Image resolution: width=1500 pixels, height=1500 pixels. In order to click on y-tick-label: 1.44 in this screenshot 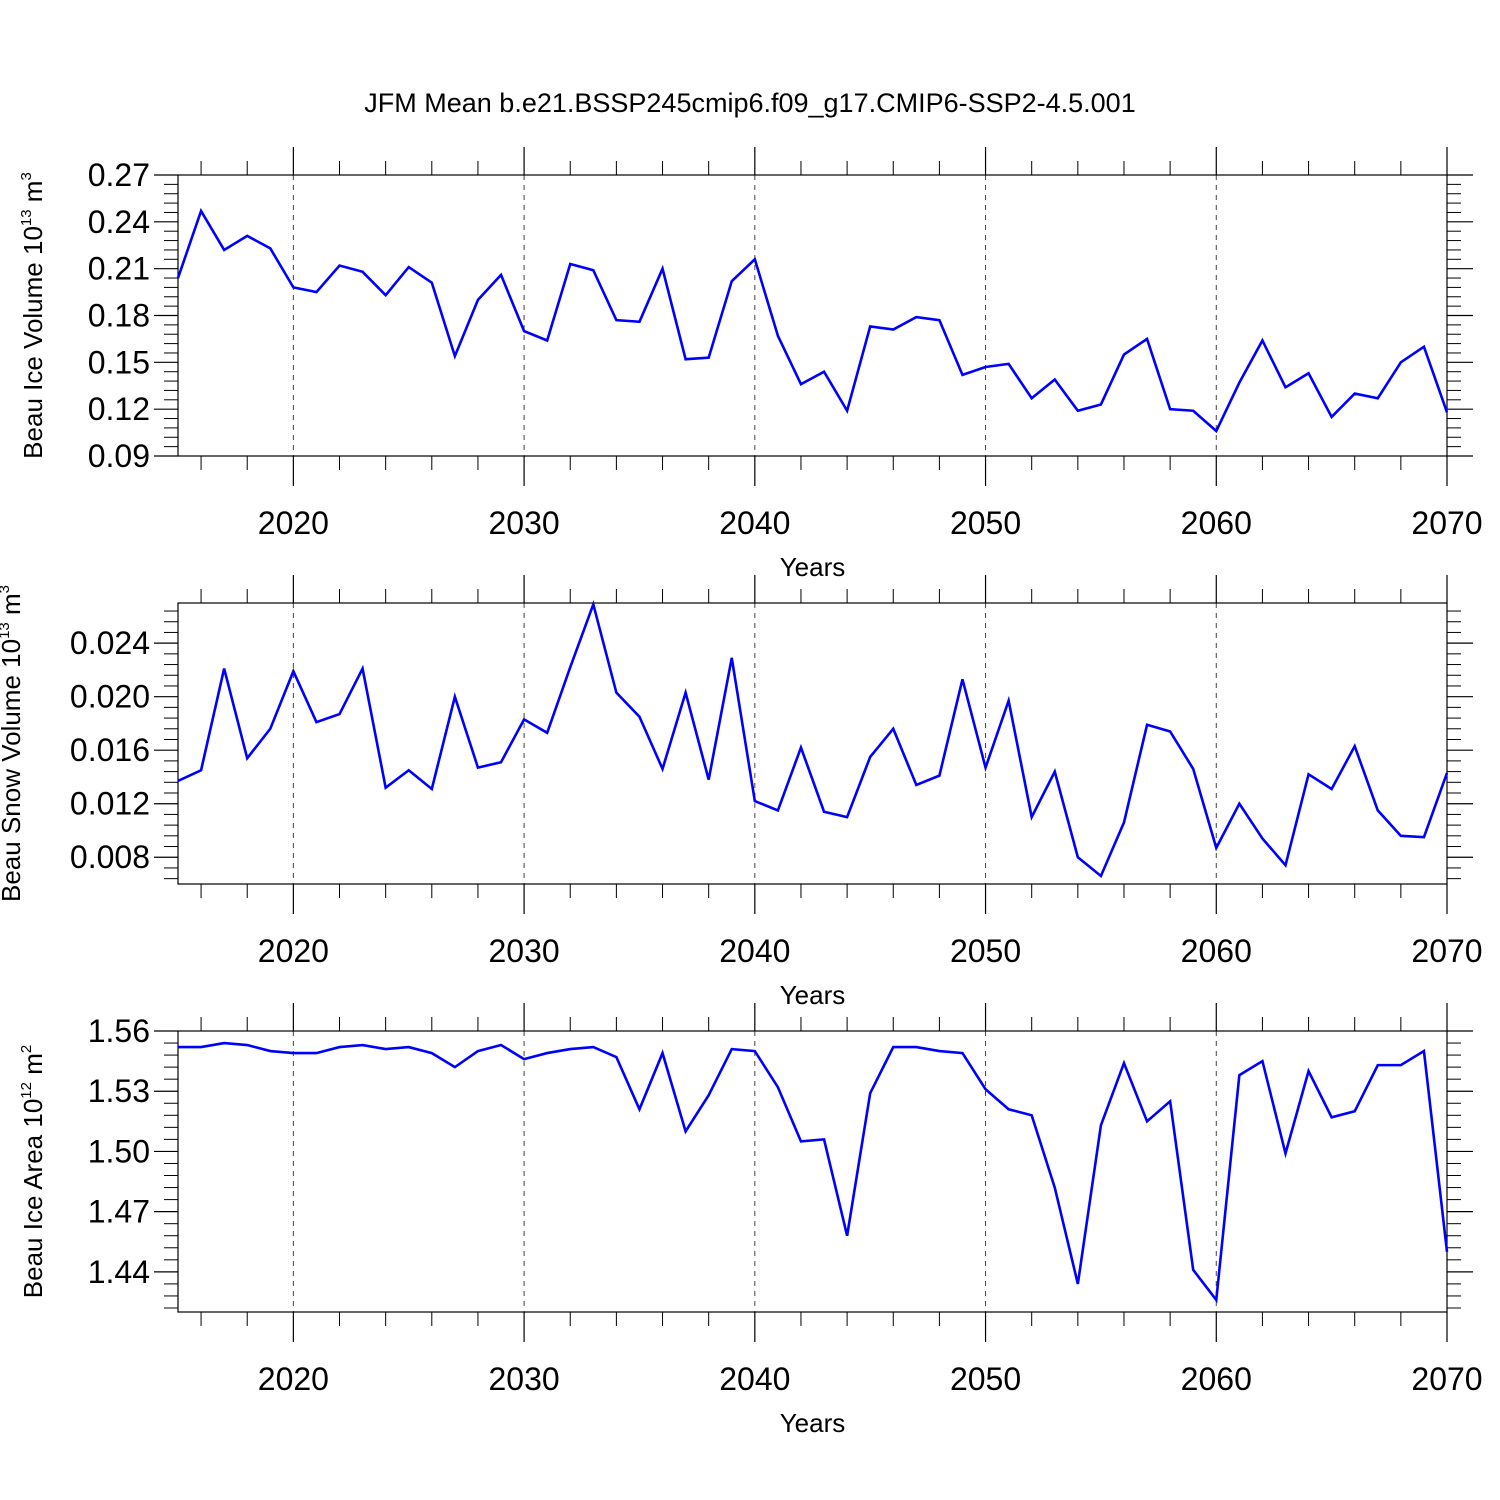, I will do `click(119, 1272)`.